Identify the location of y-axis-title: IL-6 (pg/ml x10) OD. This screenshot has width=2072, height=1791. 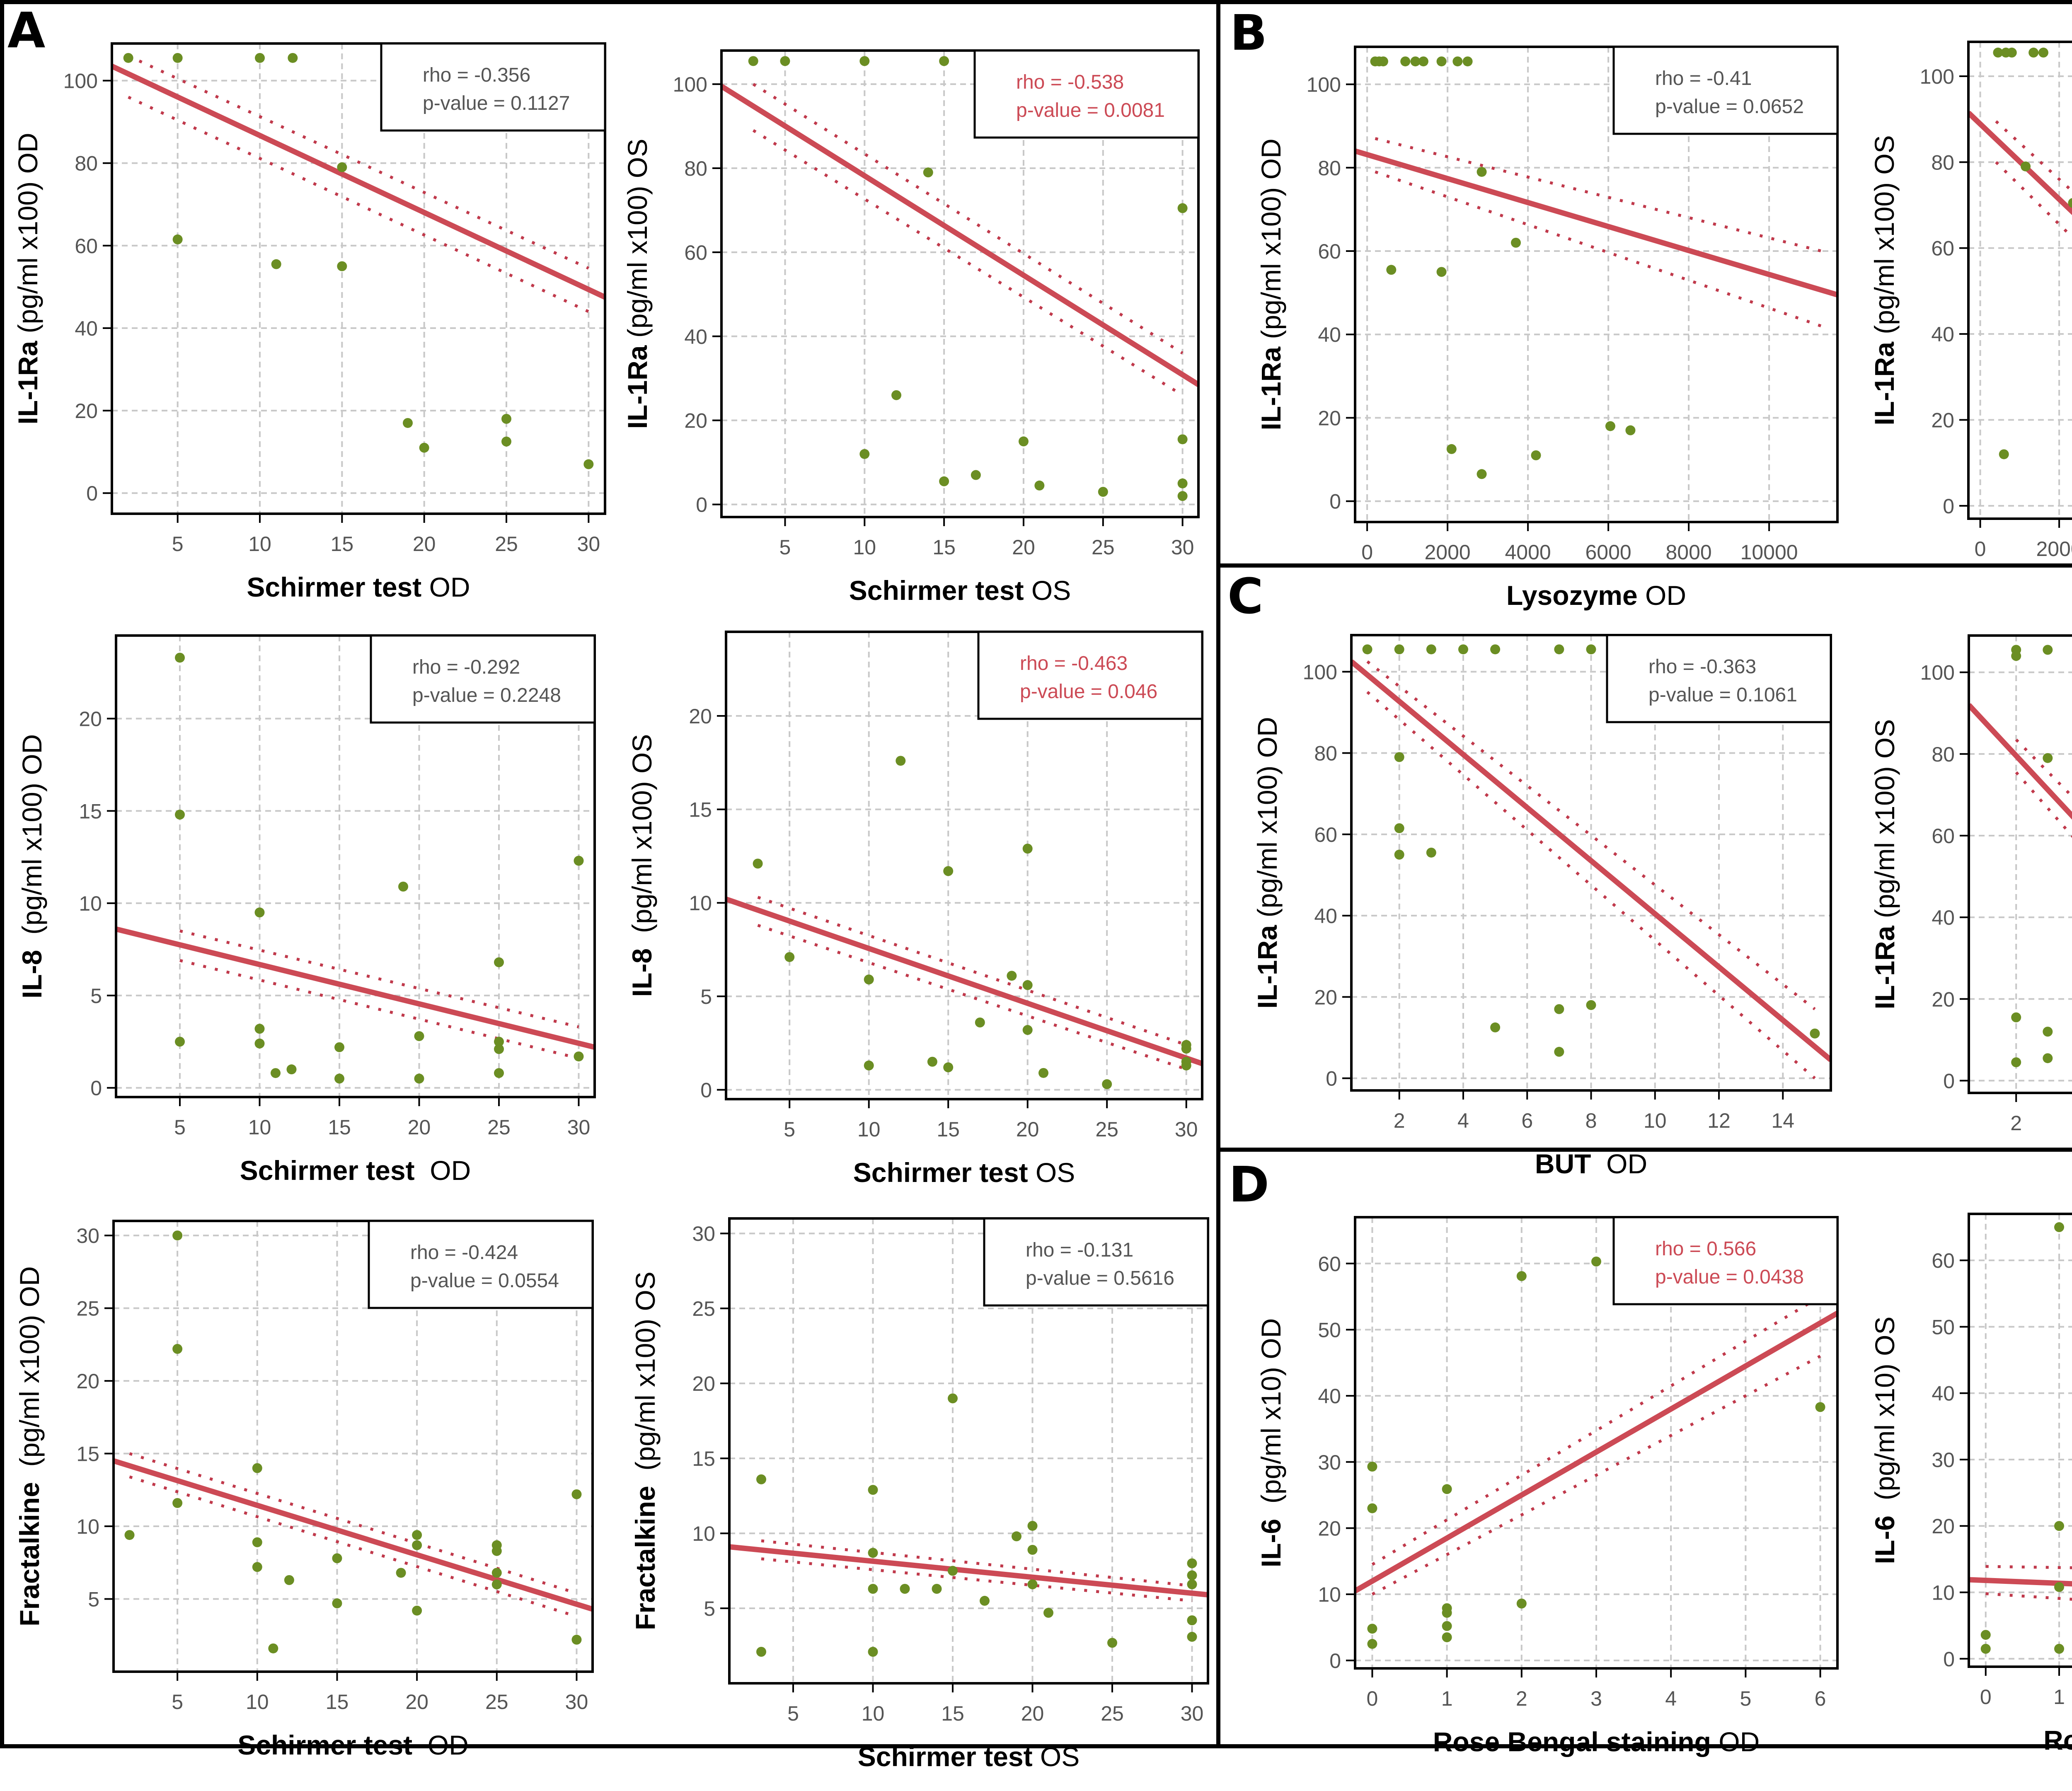
(1271, 1442).